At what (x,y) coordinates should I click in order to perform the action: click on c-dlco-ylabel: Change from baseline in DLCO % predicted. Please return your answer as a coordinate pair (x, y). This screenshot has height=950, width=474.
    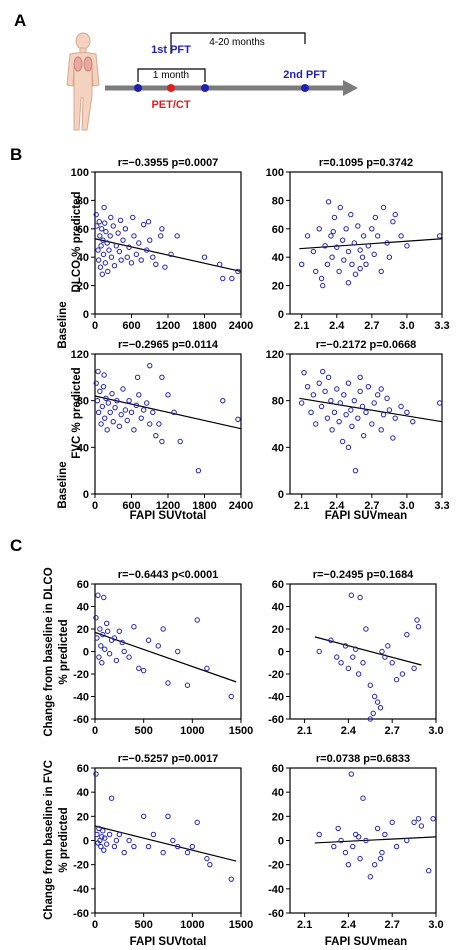
    Looking at the image, I should click on (56, 651).